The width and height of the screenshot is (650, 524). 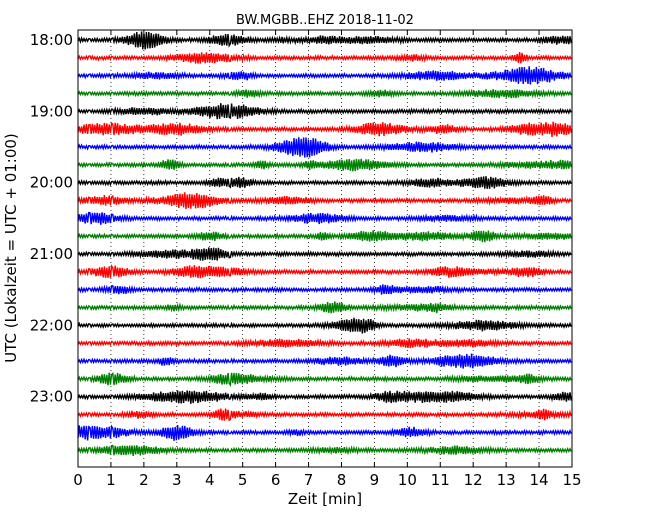 I want to click on x-tick-label: 3, so click(x=177, y=480).